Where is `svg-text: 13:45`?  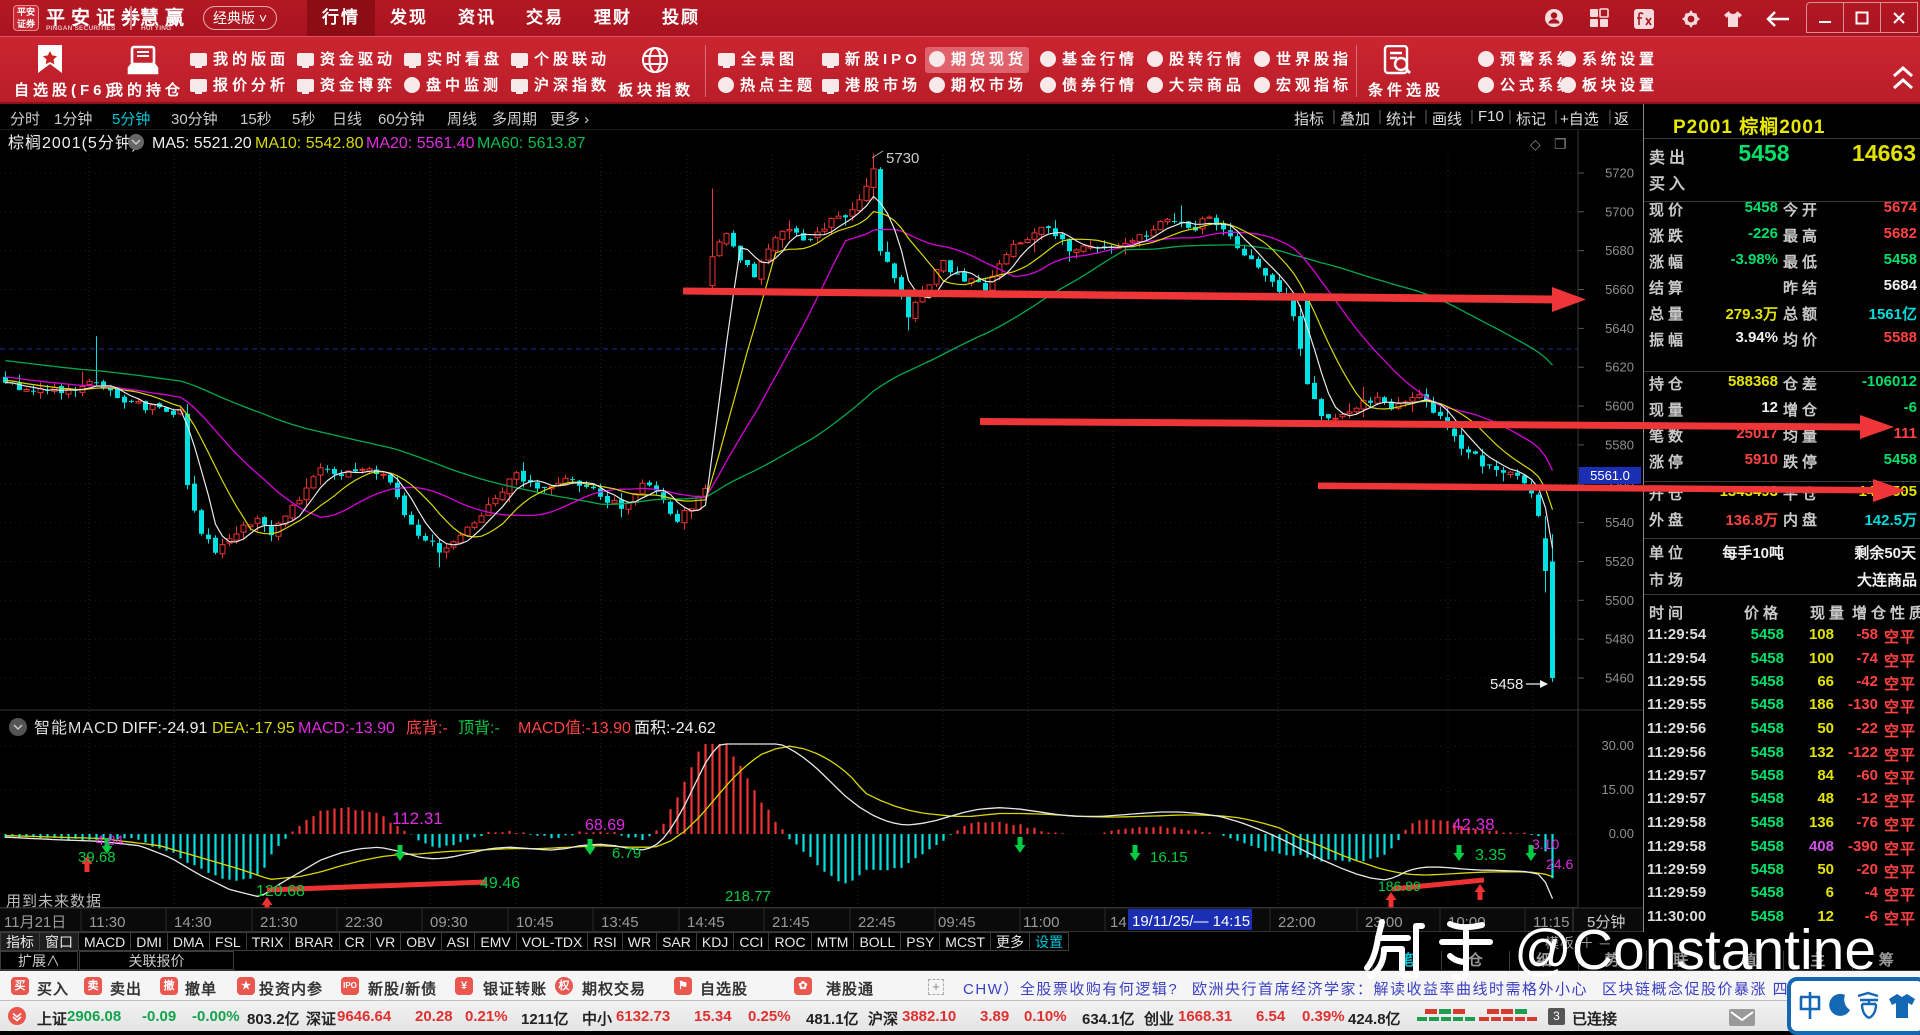
svg-text: 13:45 is located at coordinates (620, 922).